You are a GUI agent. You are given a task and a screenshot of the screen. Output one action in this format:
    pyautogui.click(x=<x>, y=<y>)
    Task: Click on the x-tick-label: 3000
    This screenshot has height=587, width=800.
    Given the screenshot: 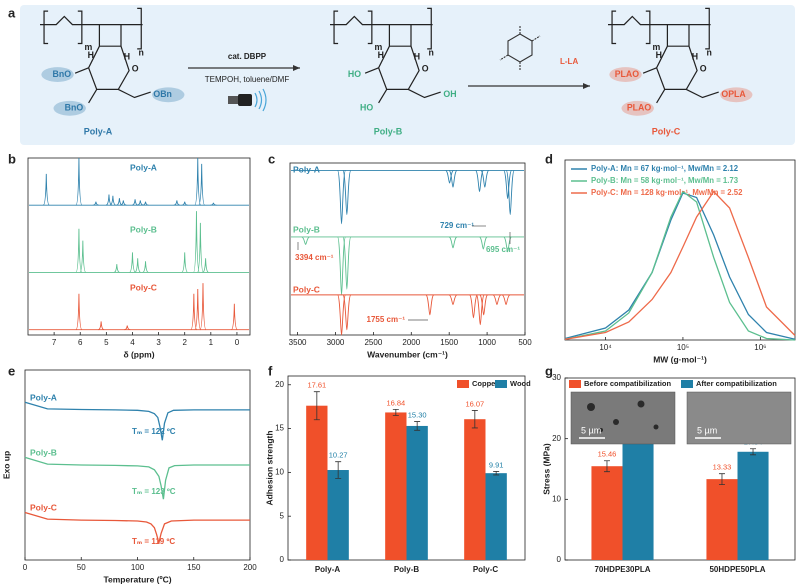 What is the action you would take?
    pyautogui.click(x=336, y=342)
    